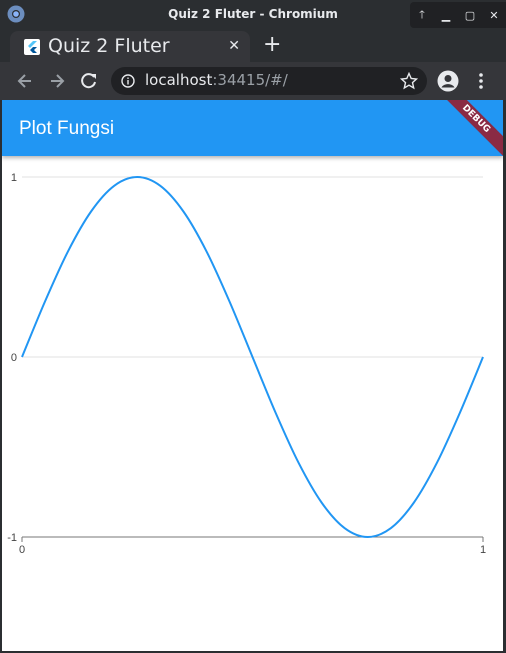 This screenshot has width=506, height=653. I want to click on info-icon, so click(128, 81).